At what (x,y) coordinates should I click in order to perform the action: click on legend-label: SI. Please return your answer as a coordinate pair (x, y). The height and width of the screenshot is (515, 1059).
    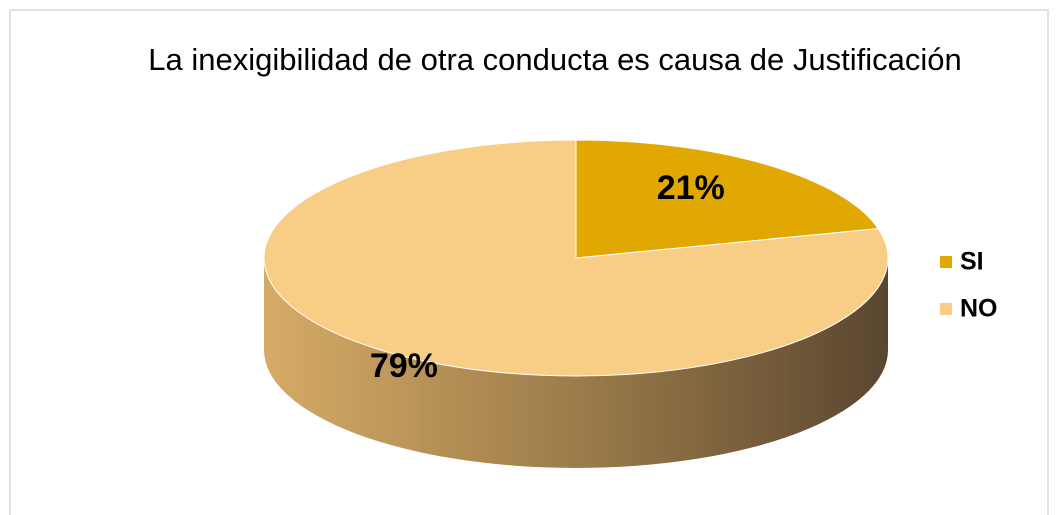
    Looking at the image, I should click on (972, 262).